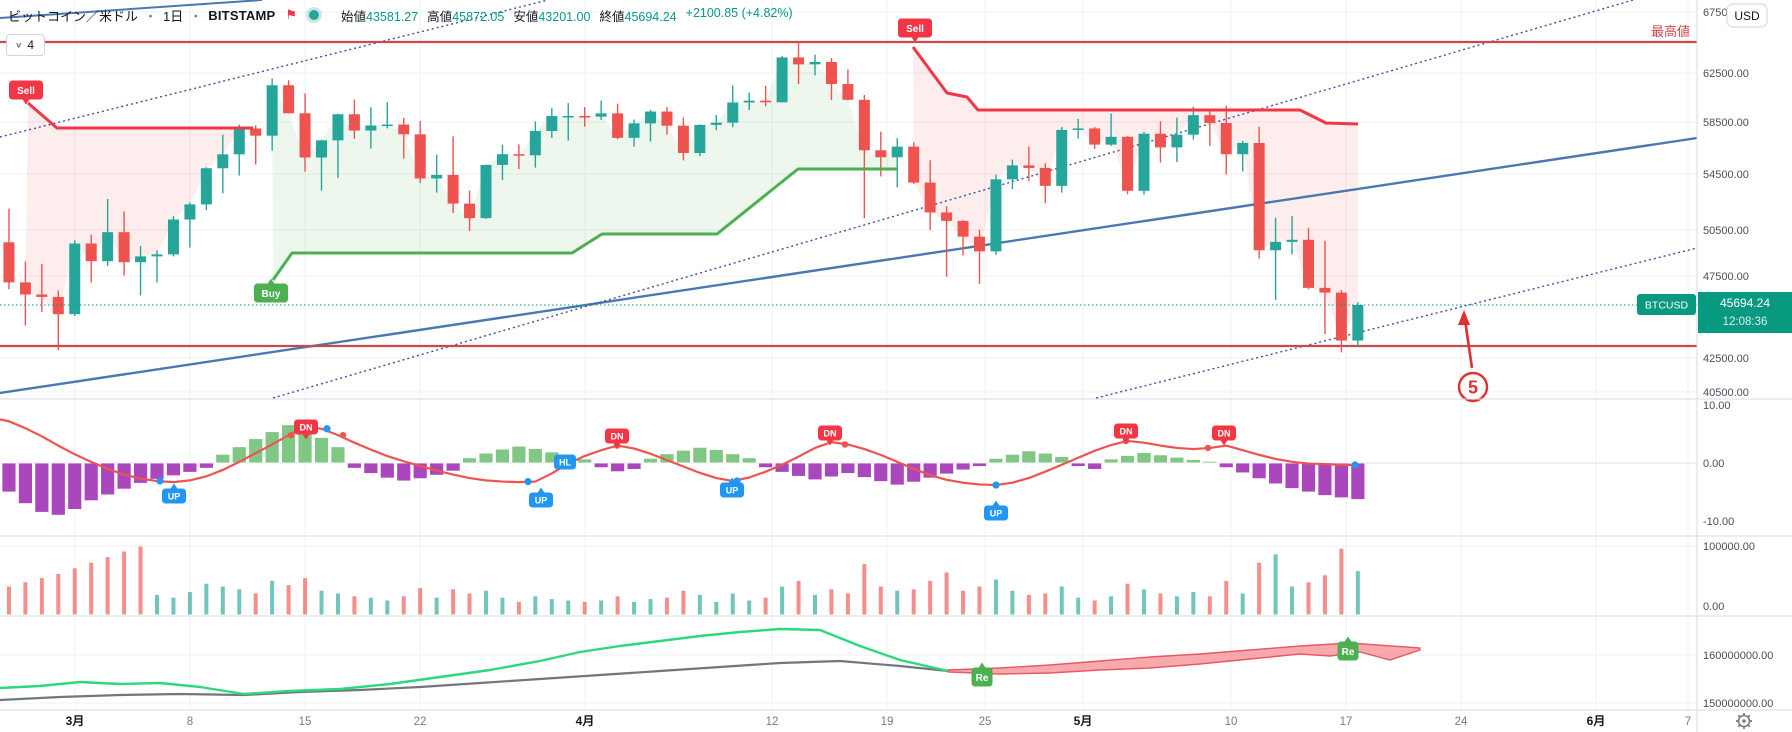 This screenshot has width=1792, height=732. I want to click on time-axis-month-label: 6月, so click(1596, 721).